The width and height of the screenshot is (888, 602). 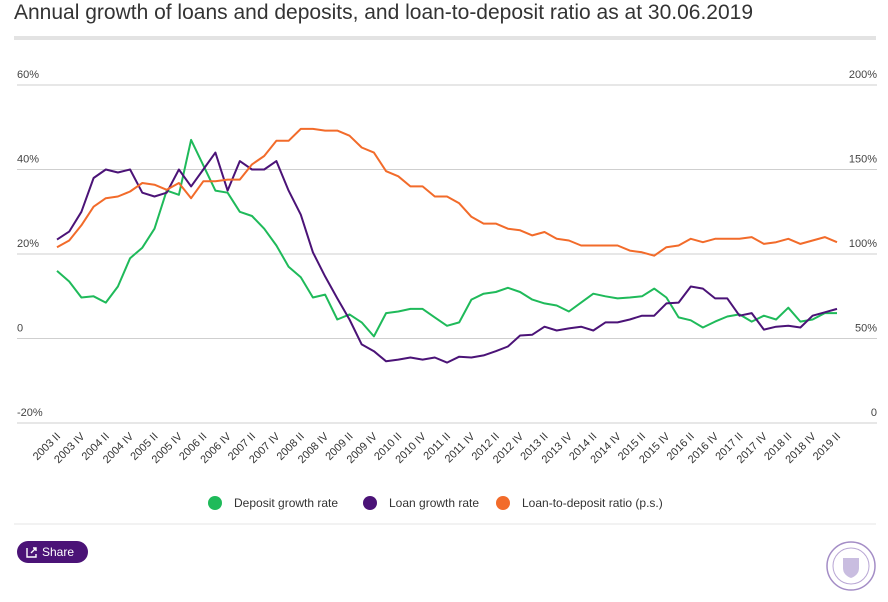 I want to click on legend-item: Loan-to-deposit ratio (p.s.), so click(x=579, y=503).